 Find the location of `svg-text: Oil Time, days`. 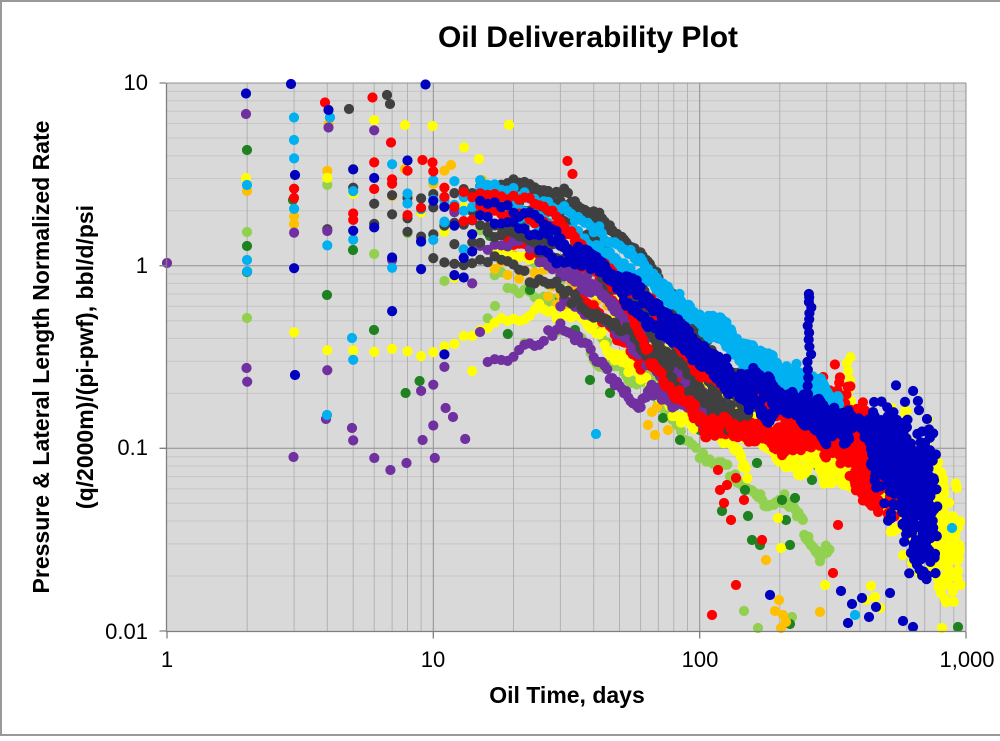

svg-text: Oil Time, days is located at coordinates (567, 695).